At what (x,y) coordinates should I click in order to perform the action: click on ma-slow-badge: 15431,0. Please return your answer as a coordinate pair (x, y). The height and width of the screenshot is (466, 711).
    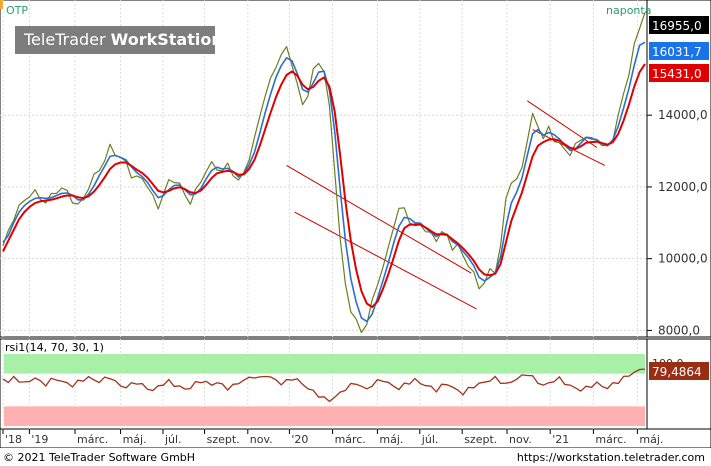
    Looking at the image, I should click on (679, 73).